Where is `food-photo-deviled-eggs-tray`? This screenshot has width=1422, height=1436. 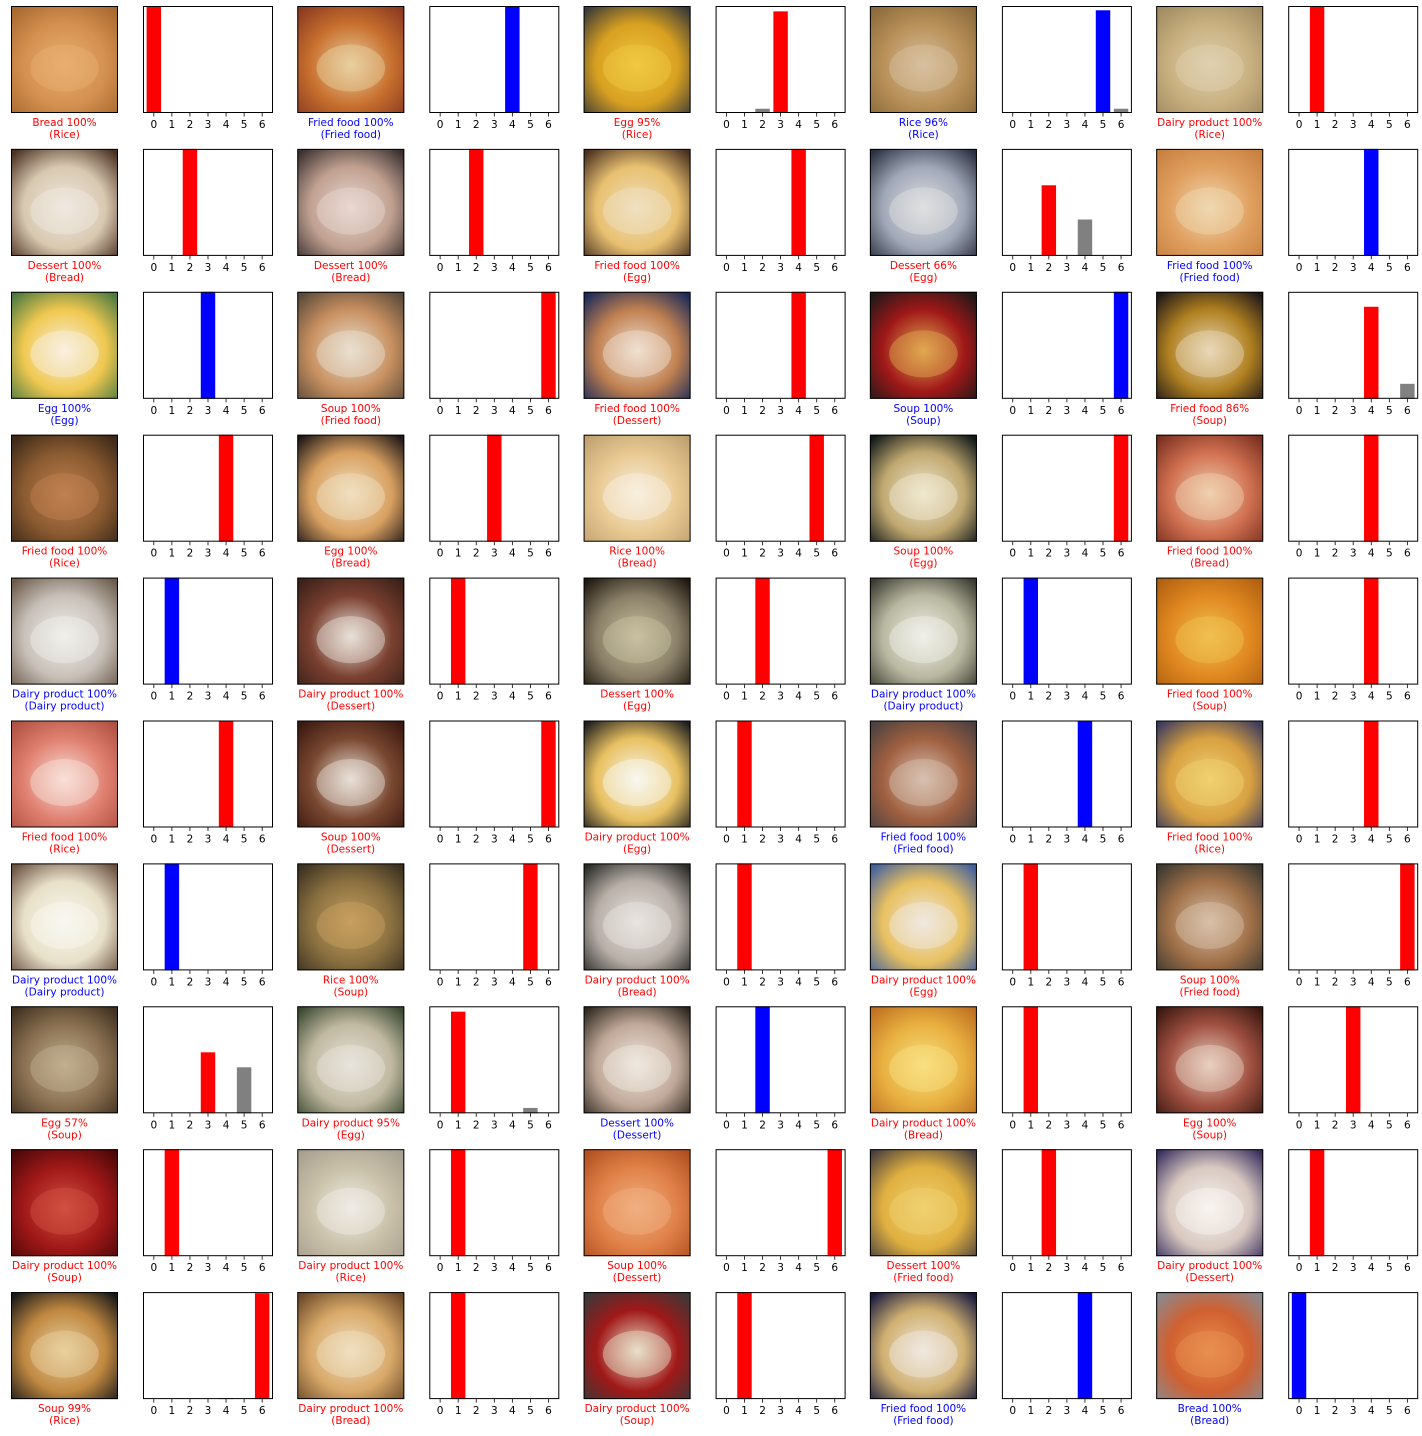
food-photo-deviled-eggs-tray is located at coordinates (637, 774).